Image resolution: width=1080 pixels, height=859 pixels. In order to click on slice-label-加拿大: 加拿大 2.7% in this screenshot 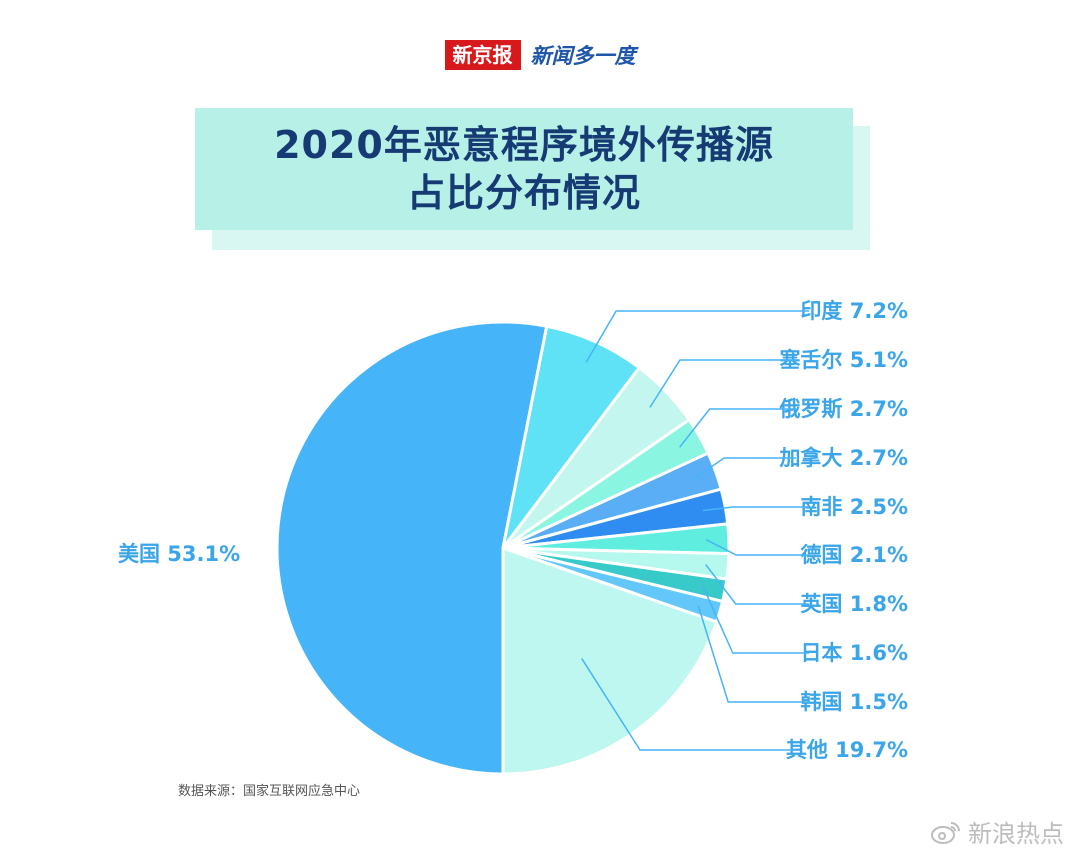, I will do `click(843, 458)`.